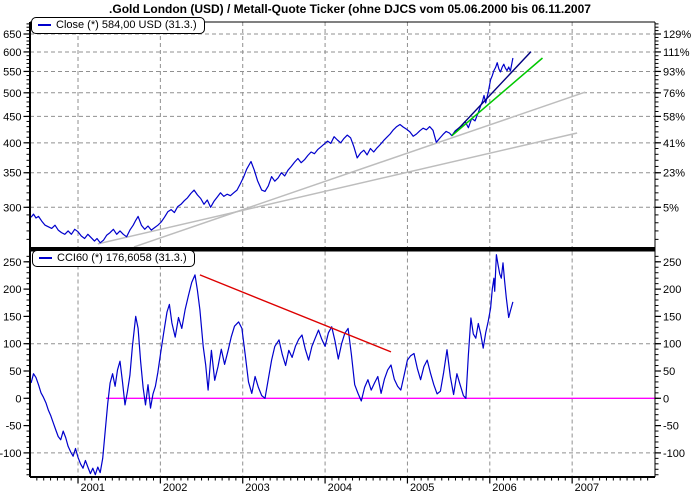 The image size is (700, 500). I want to click on svg-text: 300, so click(12, 208).